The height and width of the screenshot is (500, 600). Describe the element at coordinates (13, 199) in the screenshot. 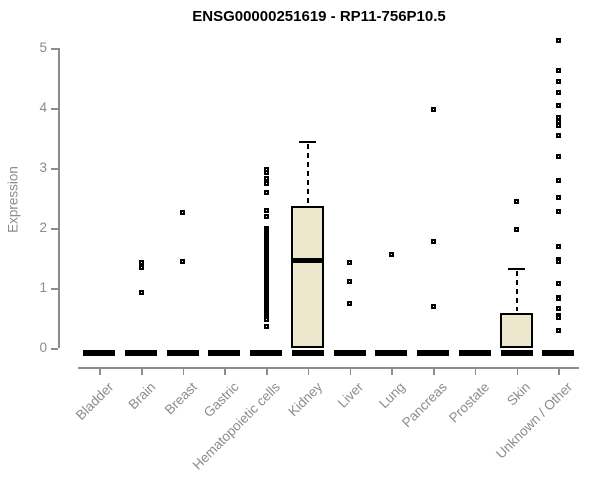

I see `y-axis-label: Expression` at that location.